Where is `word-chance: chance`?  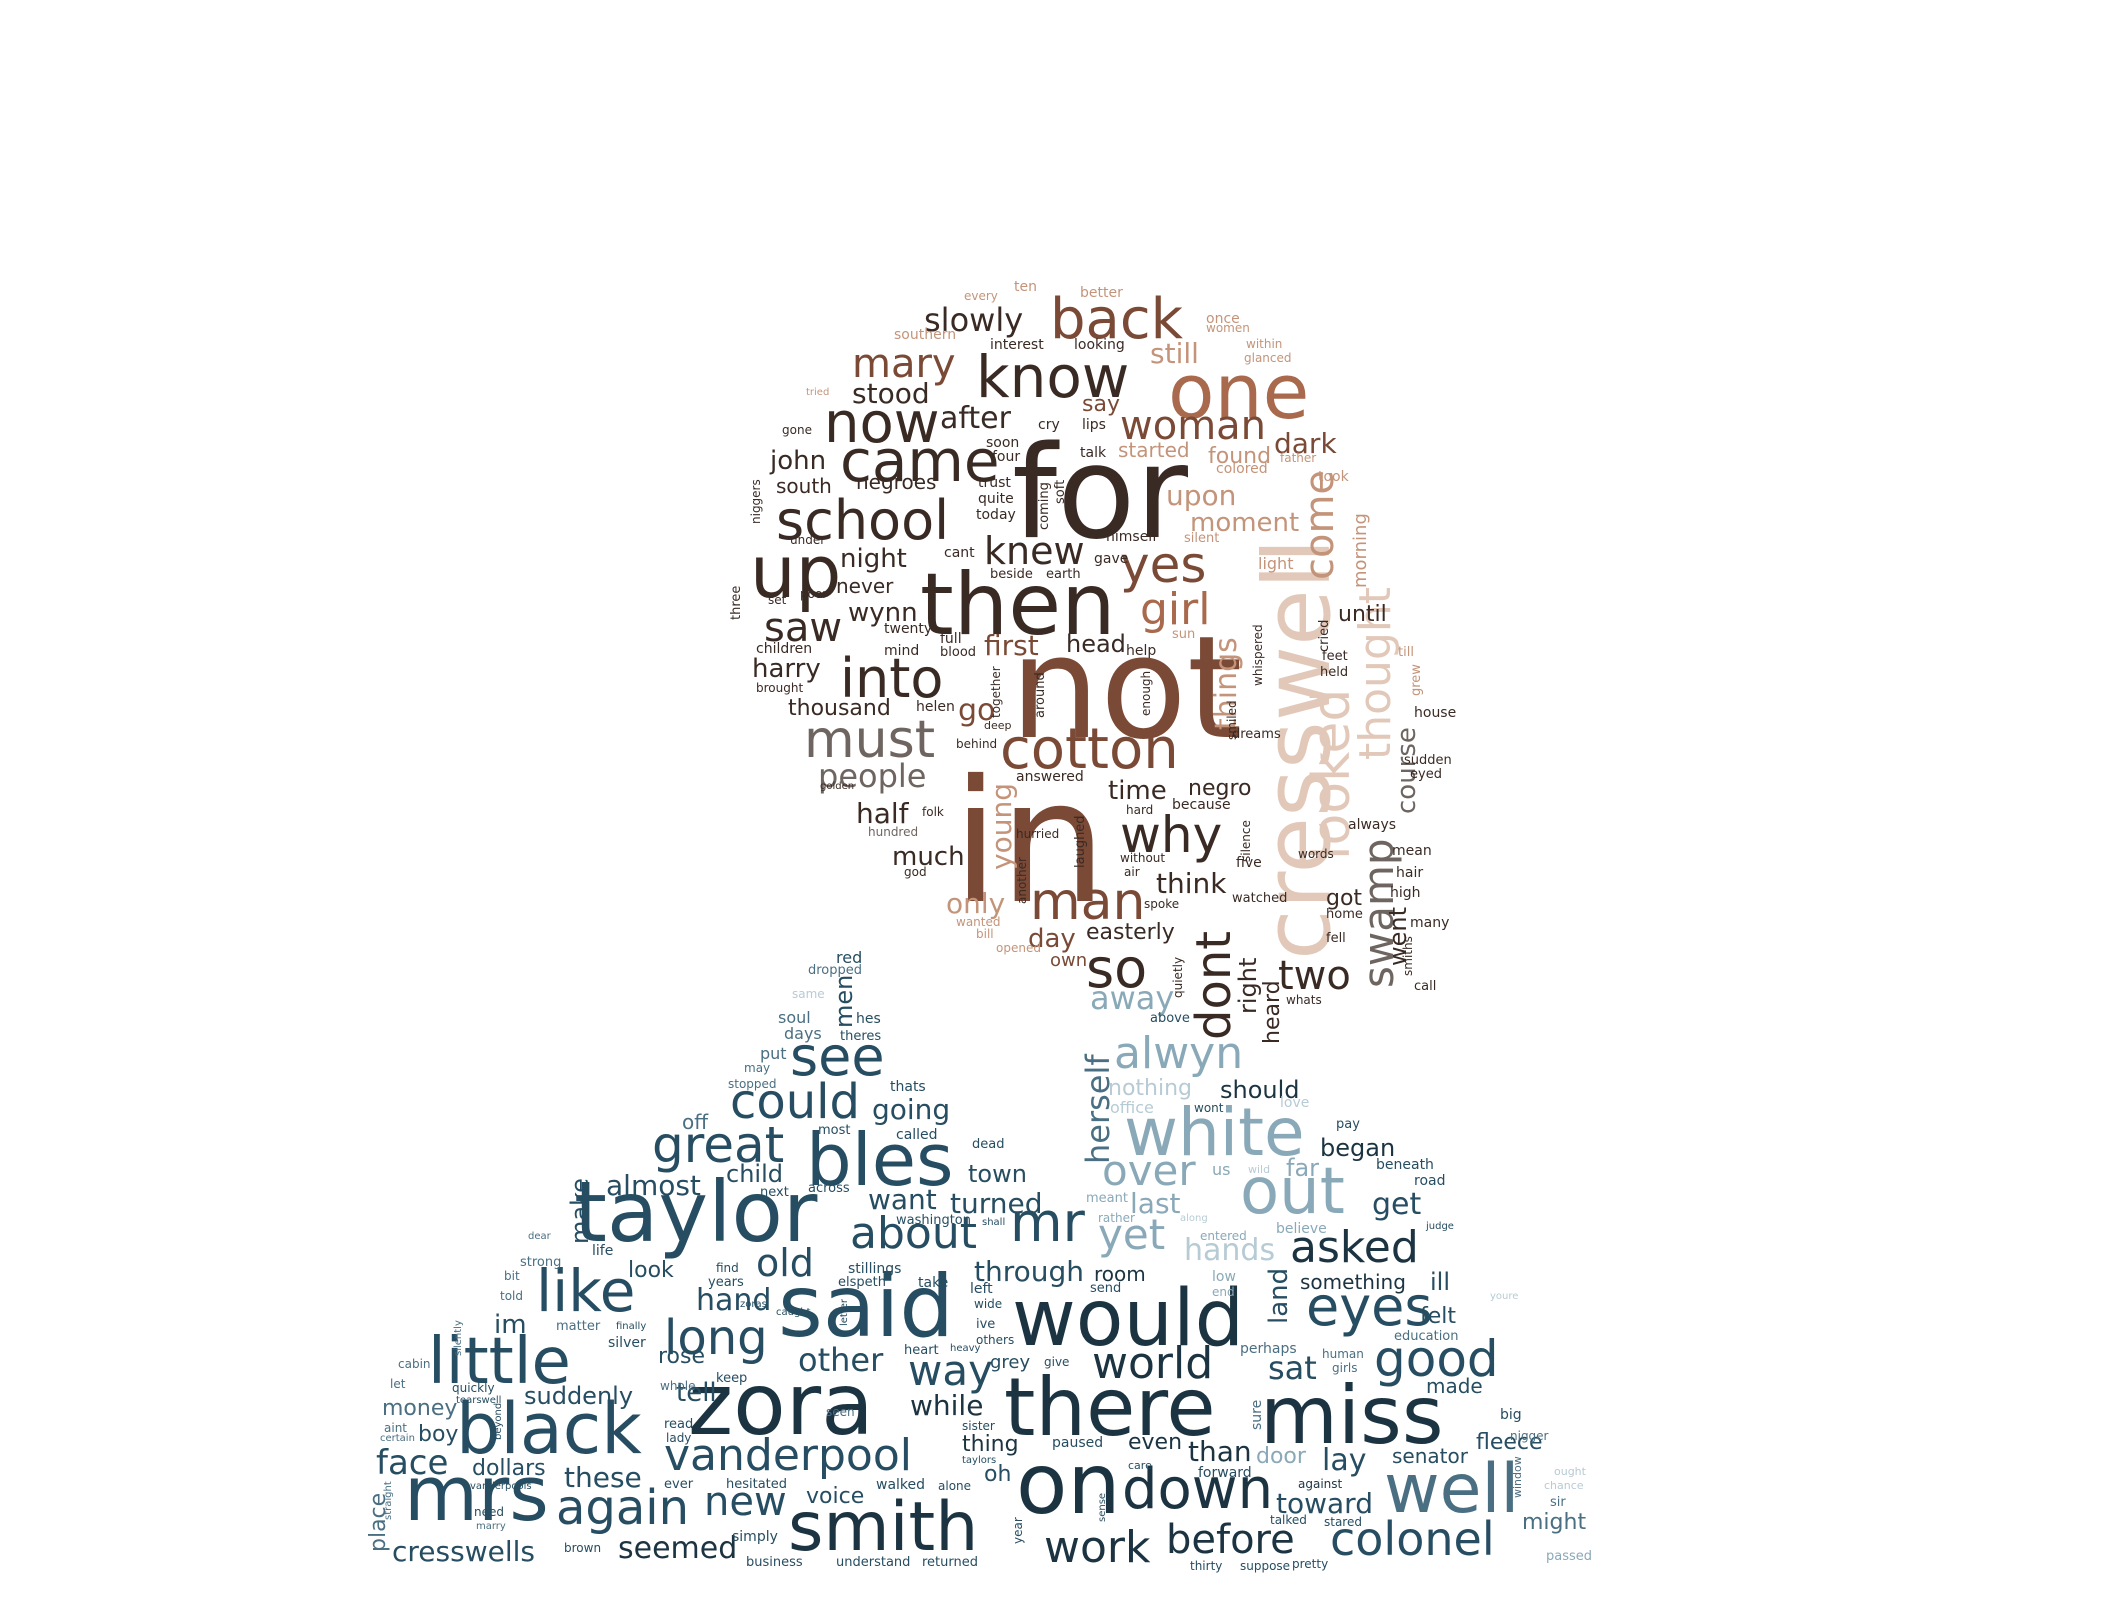 word-chance: chance is located at coordinates (1564, 1485).